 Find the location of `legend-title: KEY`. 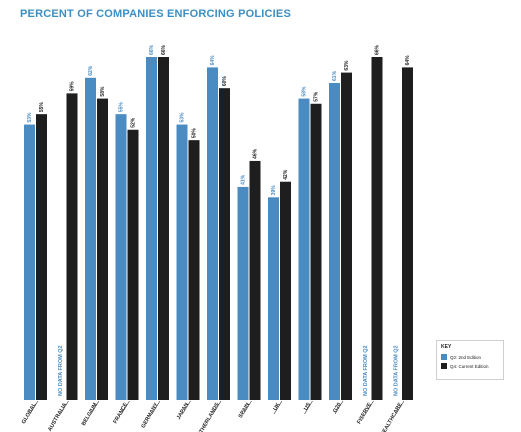

legend-title: KEY is located at coordinates (446, 347).